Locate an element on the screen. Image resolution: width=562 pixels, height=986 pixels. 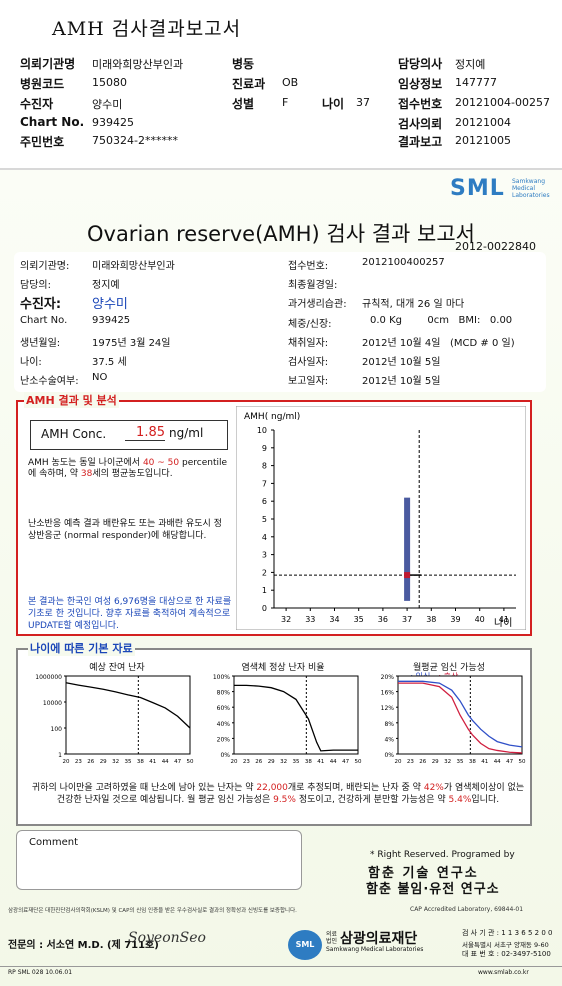
specialist: 전문의 : 서소연 M.D. (제 711호) is located at coordinates (83, 945).